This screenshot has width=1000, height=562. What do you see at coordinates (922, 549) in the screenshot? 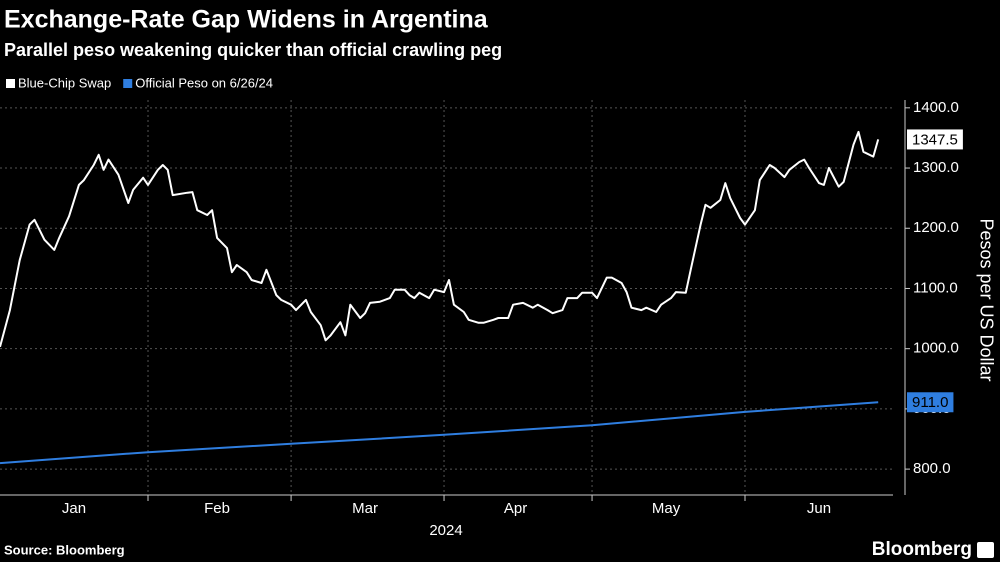
I see `brand: Bloomberg` at bounding box center [922, 549].